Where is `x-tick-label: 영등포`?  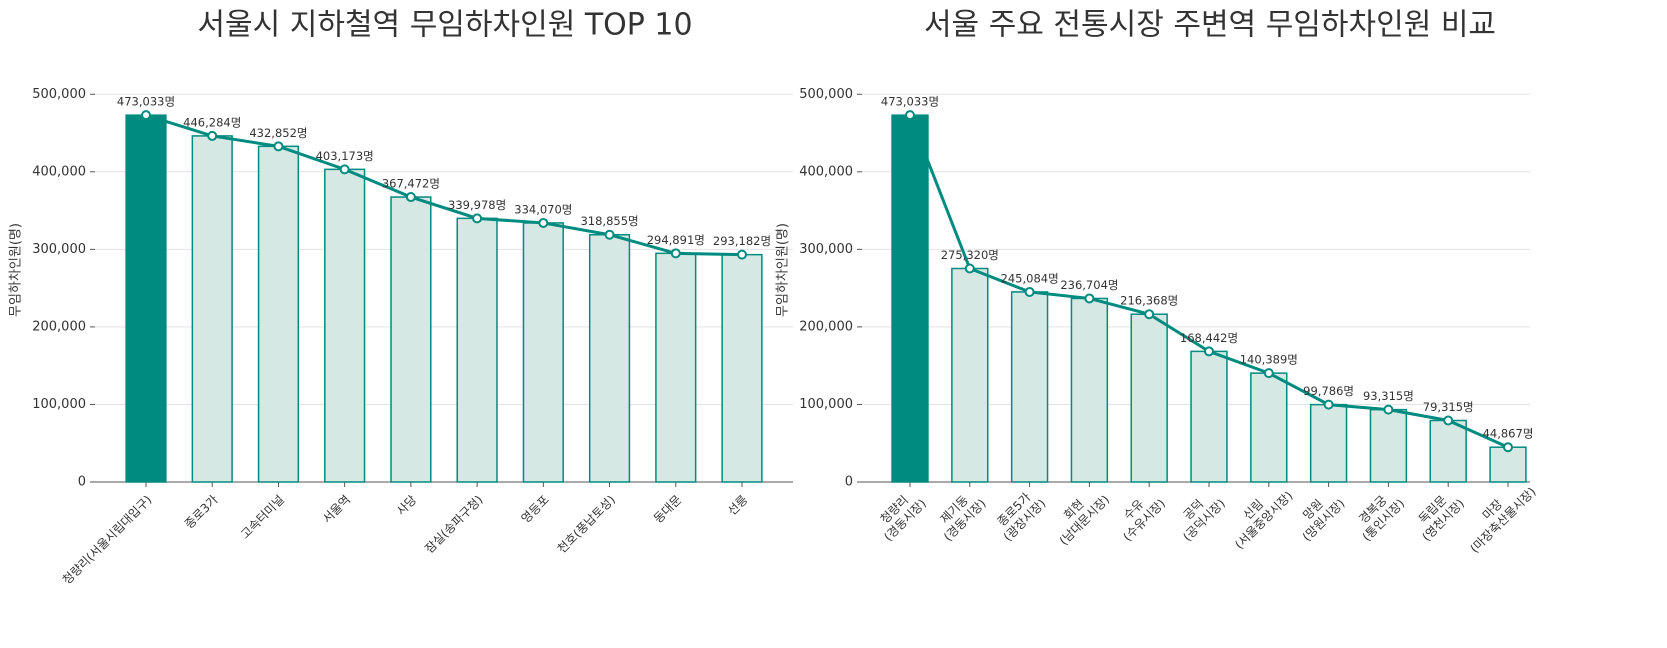
x-tick-label: 영등포 is located at coordinates (534, 508).